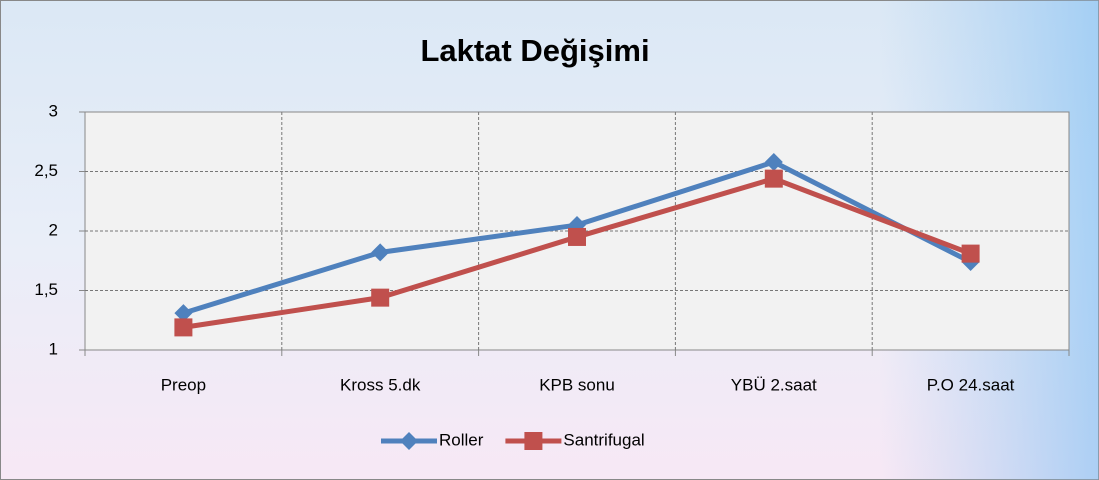  What do you see at coordinates (380, 384) in the screenshot?
I see `x-tick-label: Kross 5.dk` at bounding box center [380, 384].